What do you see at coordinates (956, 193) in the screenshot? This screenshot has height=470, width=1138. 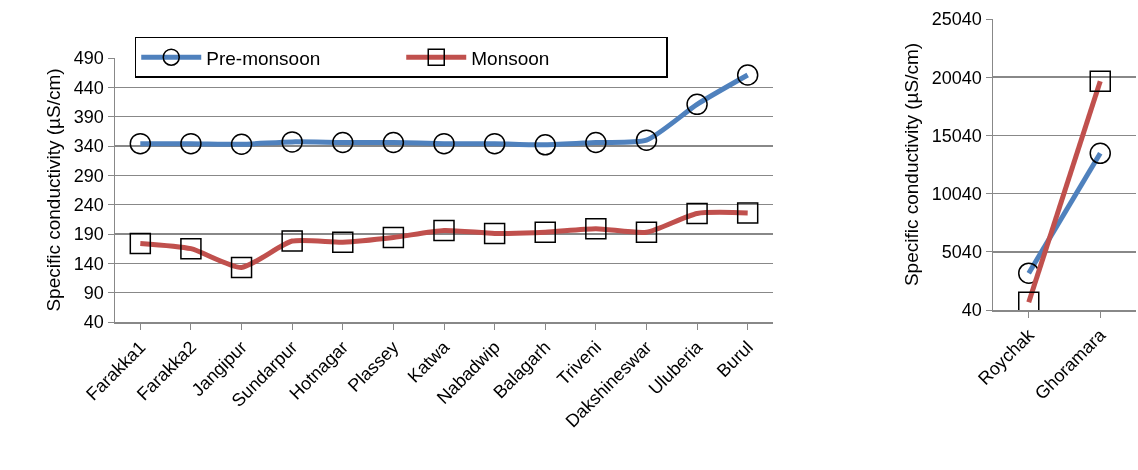 I see `y-tick-label: 10040` at bounding box center [956, 193].